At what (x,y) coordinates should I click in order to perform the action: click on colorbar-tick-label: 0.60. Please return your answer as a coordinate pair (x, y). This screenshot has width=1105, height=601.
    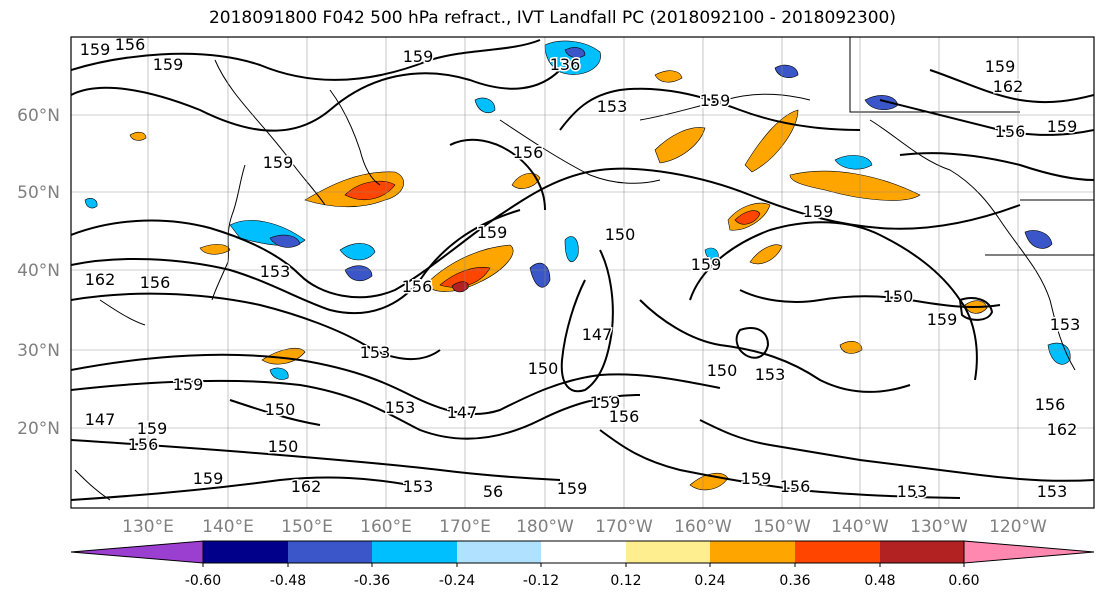
    Looking at the image, I should click on (963, 581).